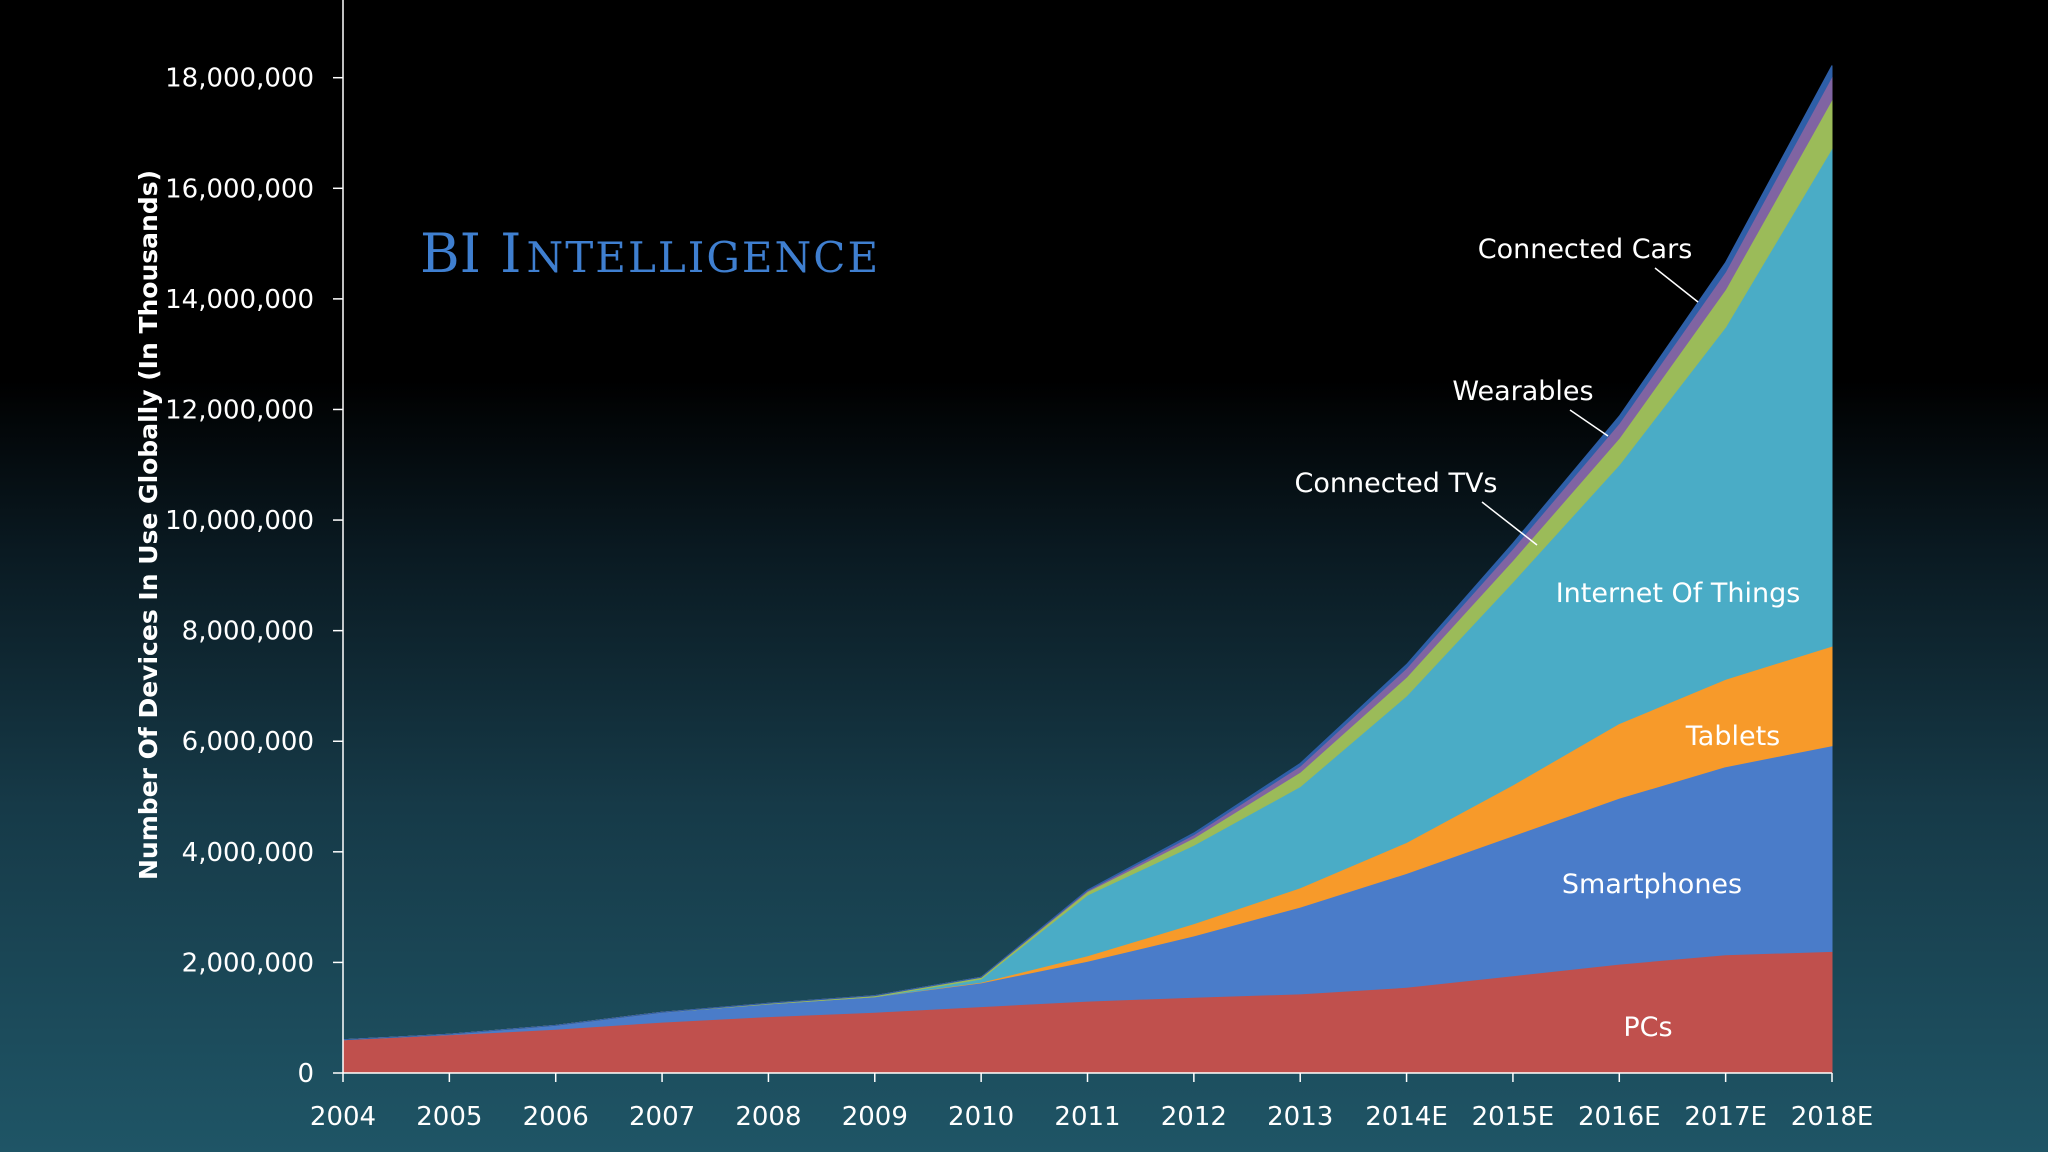 The width and height of the screenshot is (2048, 1152). What do you see at coordinates (768, 1117) in the screenshot?
I see `x-tick-label: 2008` at bounding box center [768, 1117].